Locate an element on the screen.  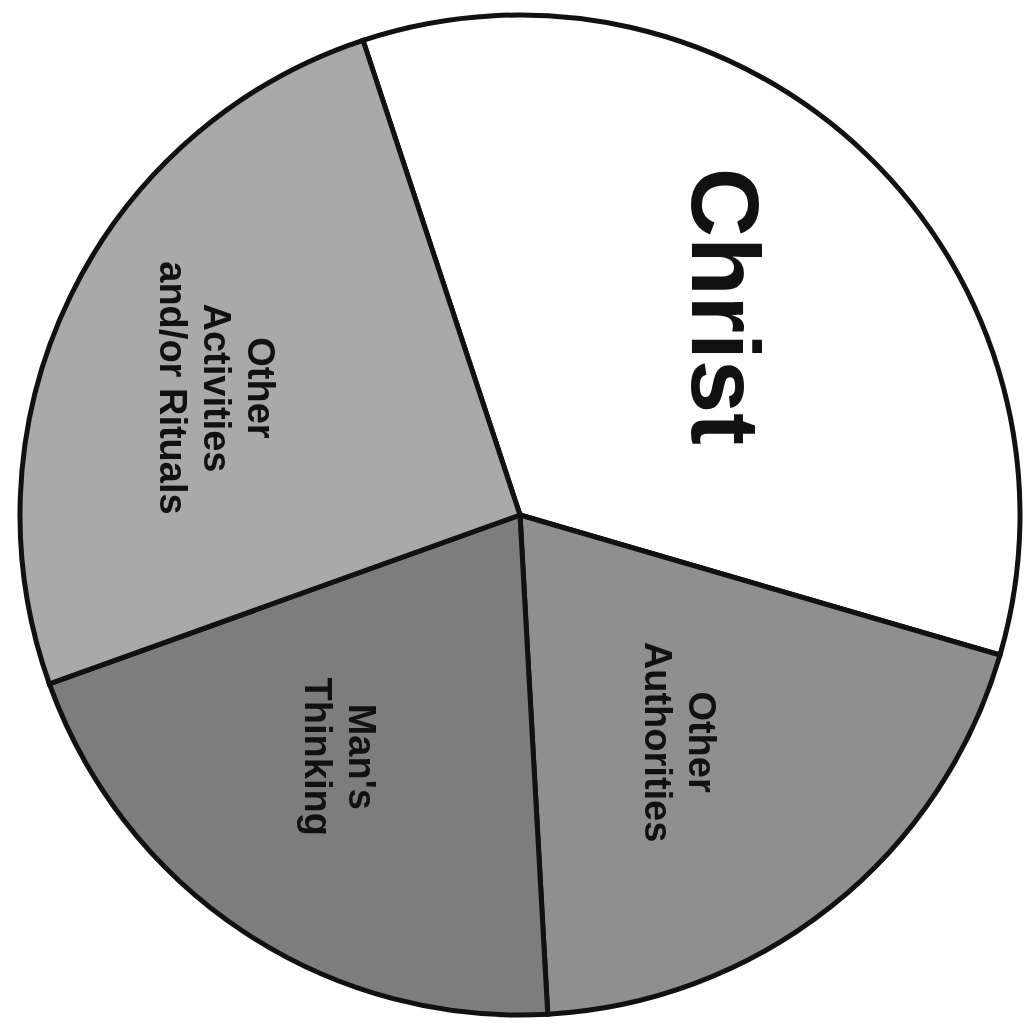
slice-label: Christ is located at coordinates (726, 306).